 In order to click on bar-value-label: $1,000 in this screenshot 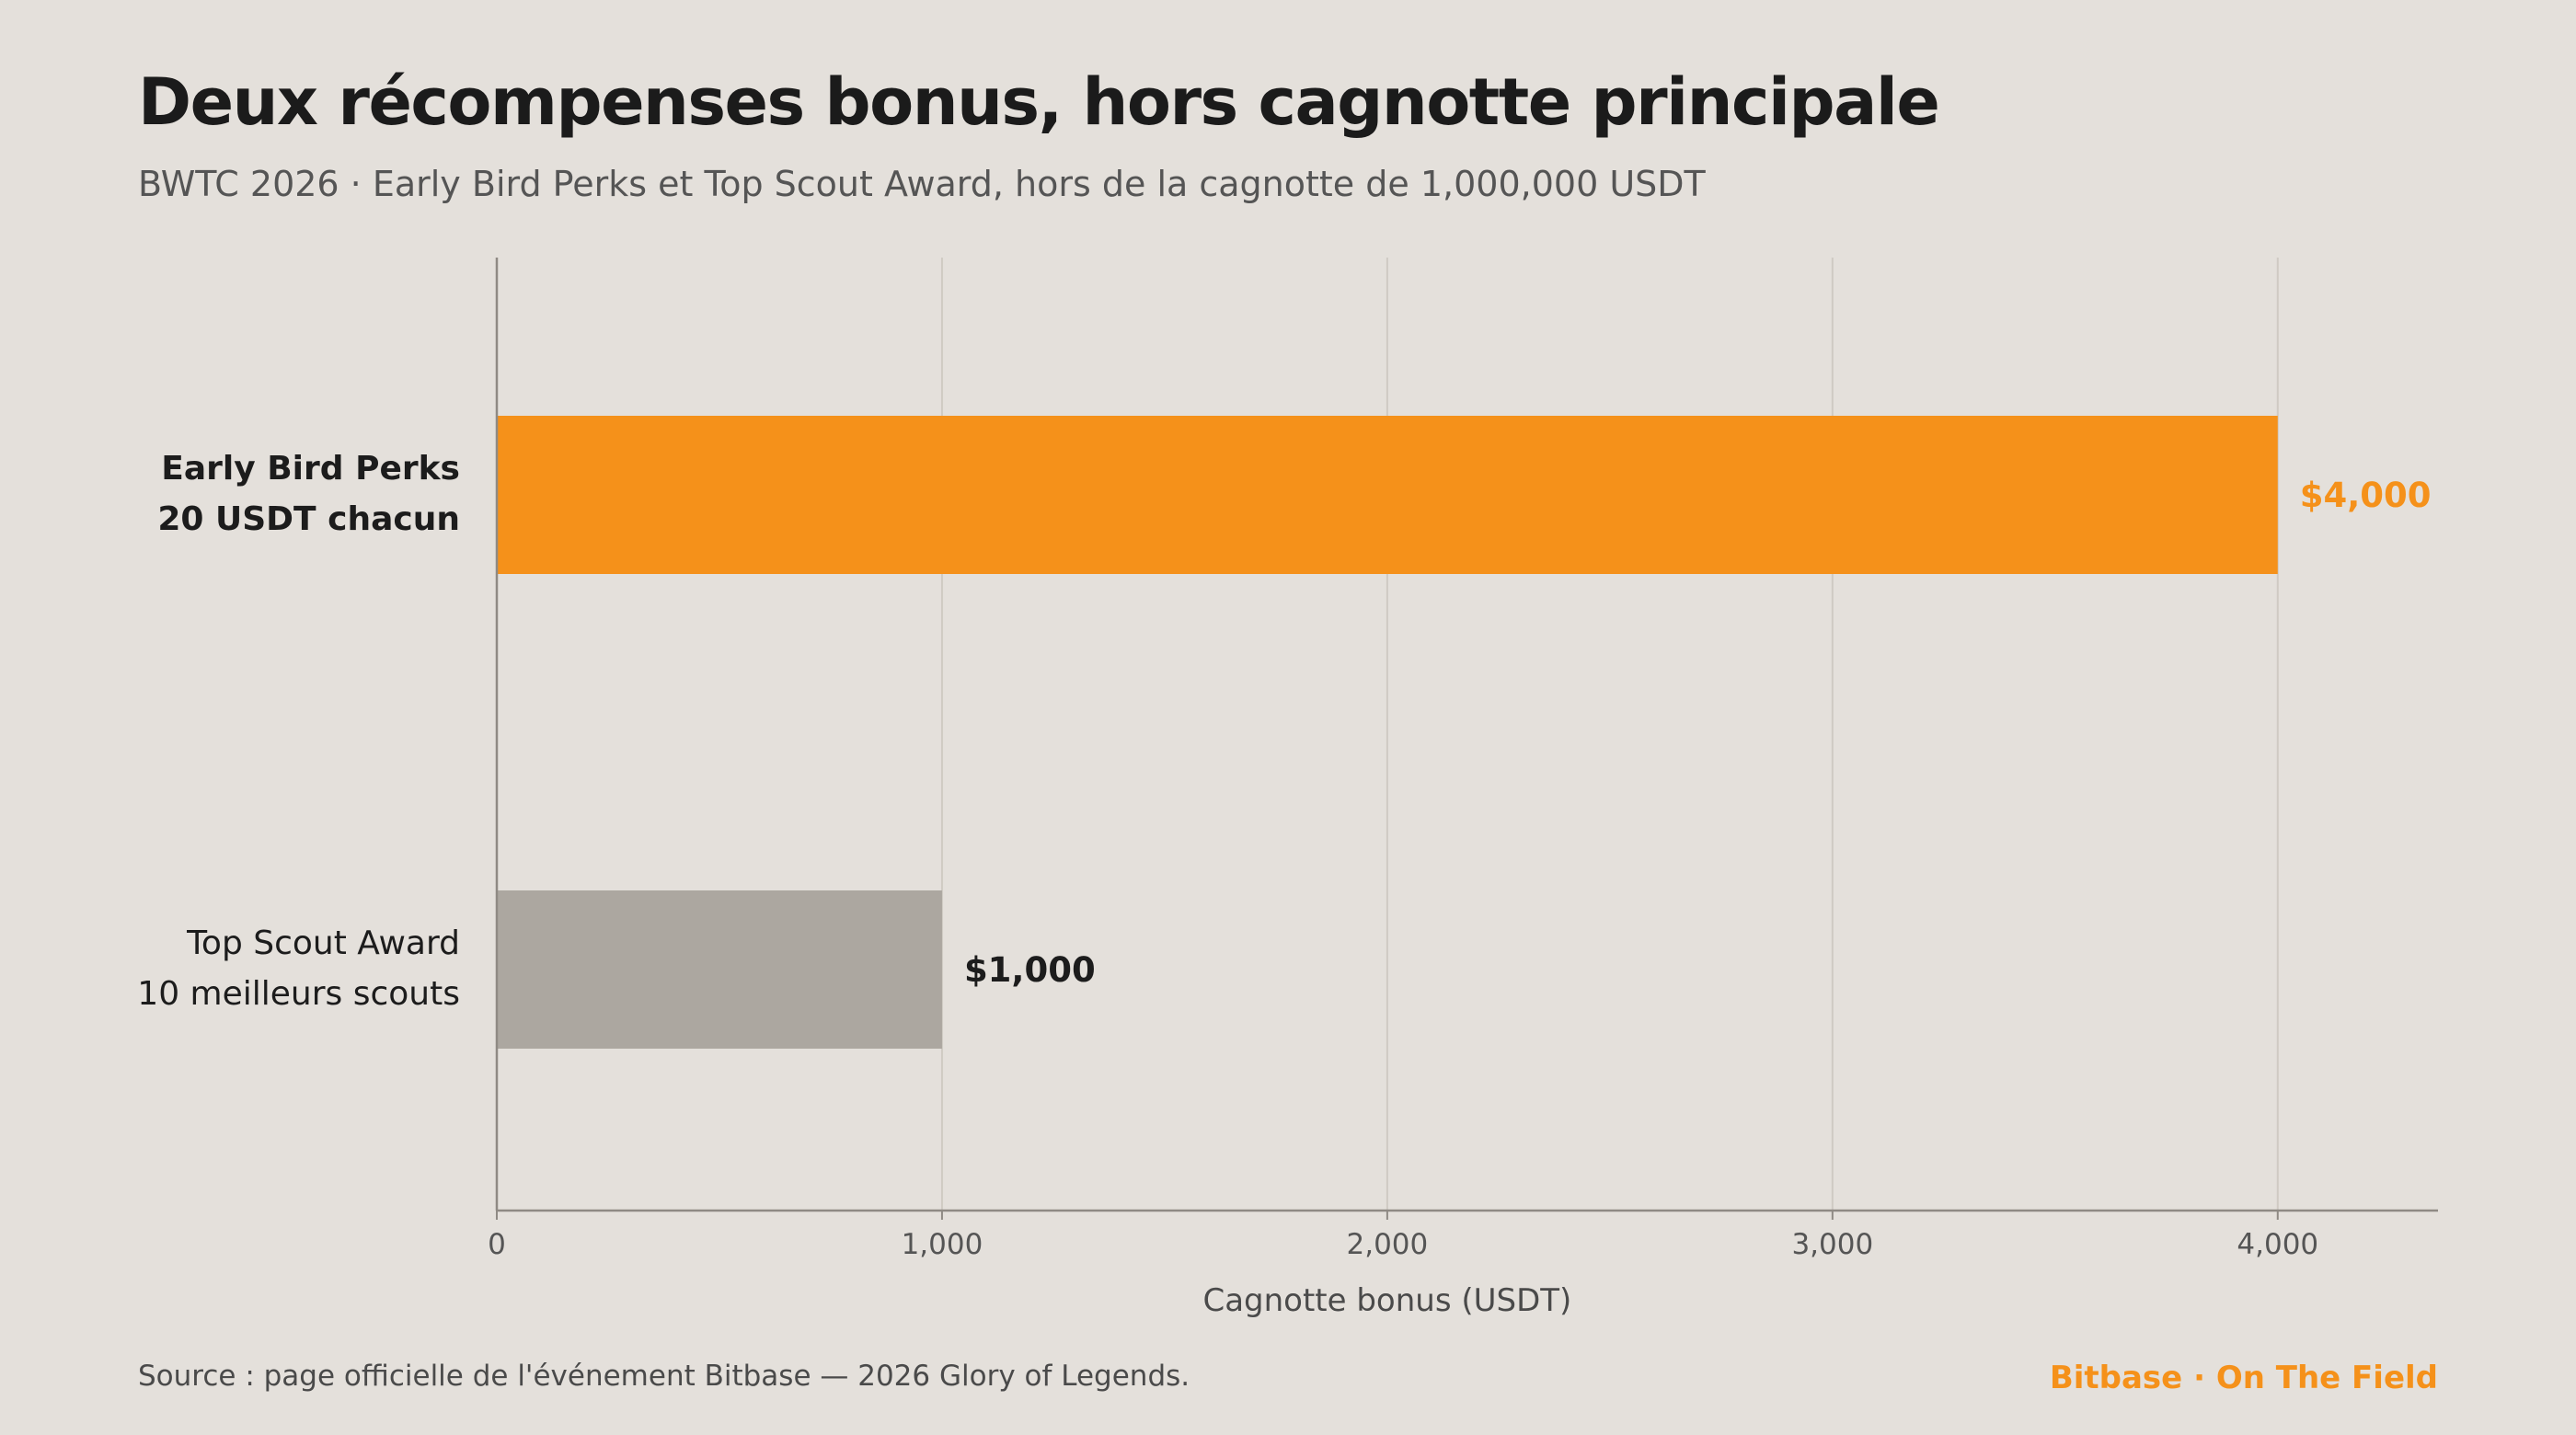, I will do `click(1030, 970)`.